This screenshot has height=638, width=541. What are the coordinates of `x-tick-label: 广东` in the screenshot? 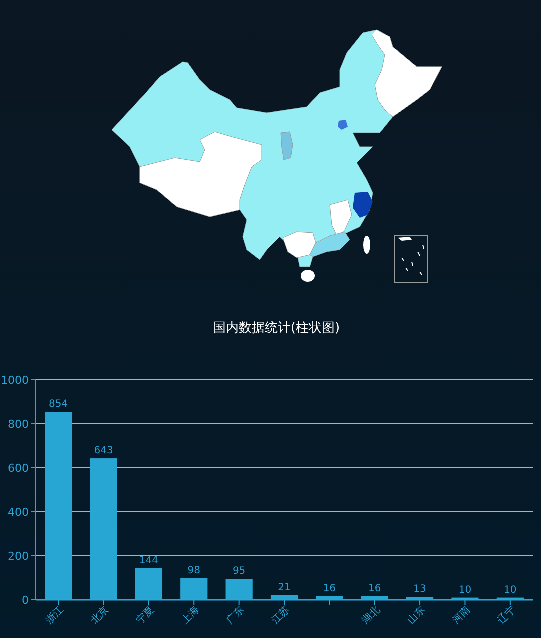 It's located at (235, 615).